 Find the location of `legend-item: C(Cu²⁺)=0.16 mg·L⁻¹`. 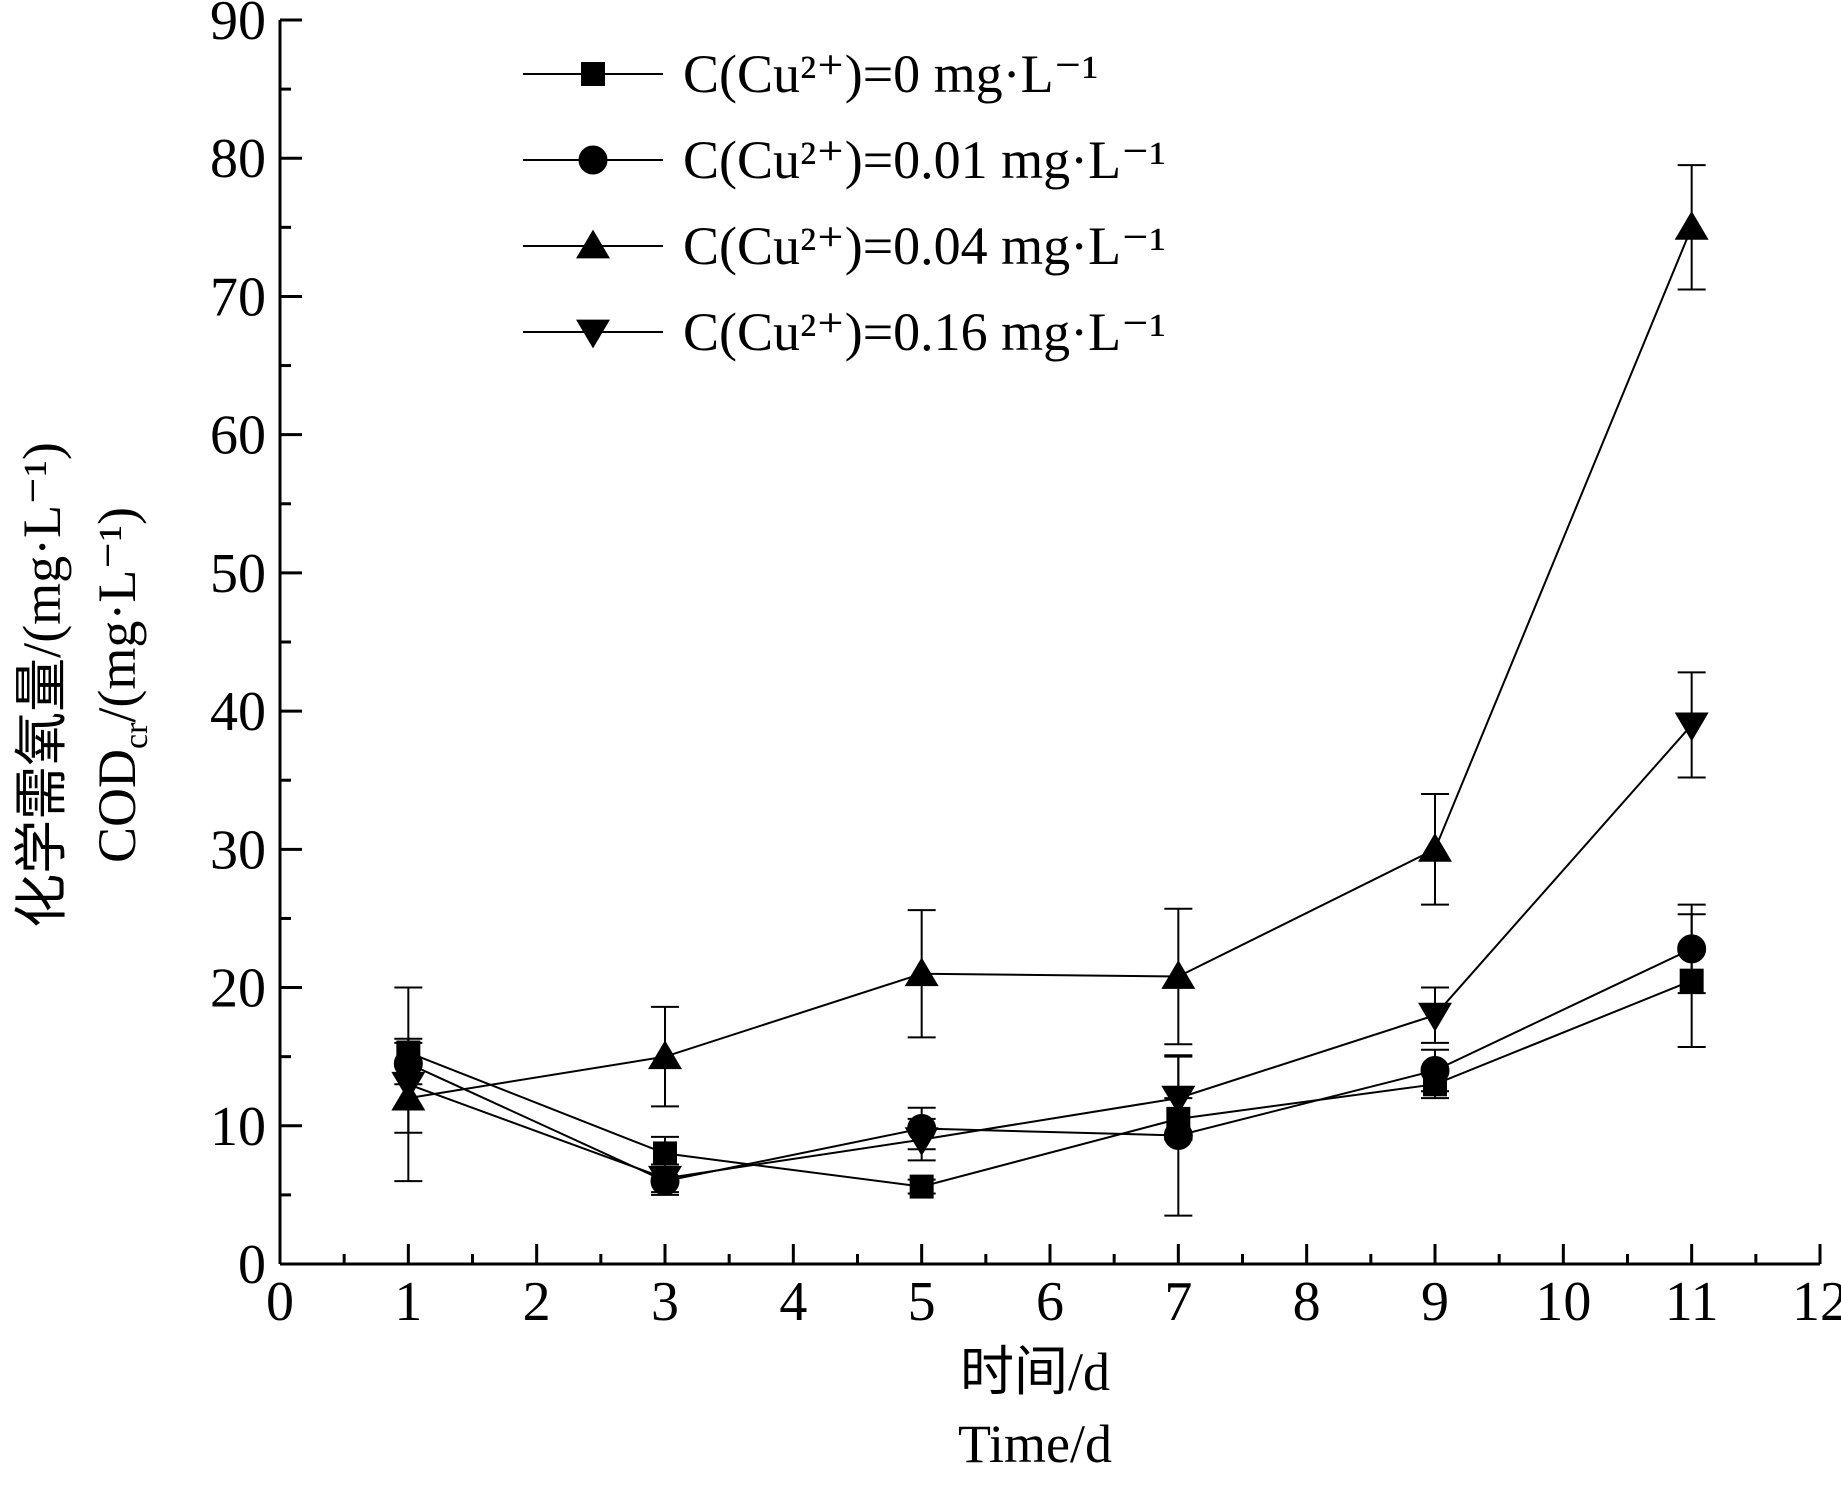

legend-item: C(Cu²⁺)=0.16 mg·L⁻¹ is located at coordinates (844, 332).